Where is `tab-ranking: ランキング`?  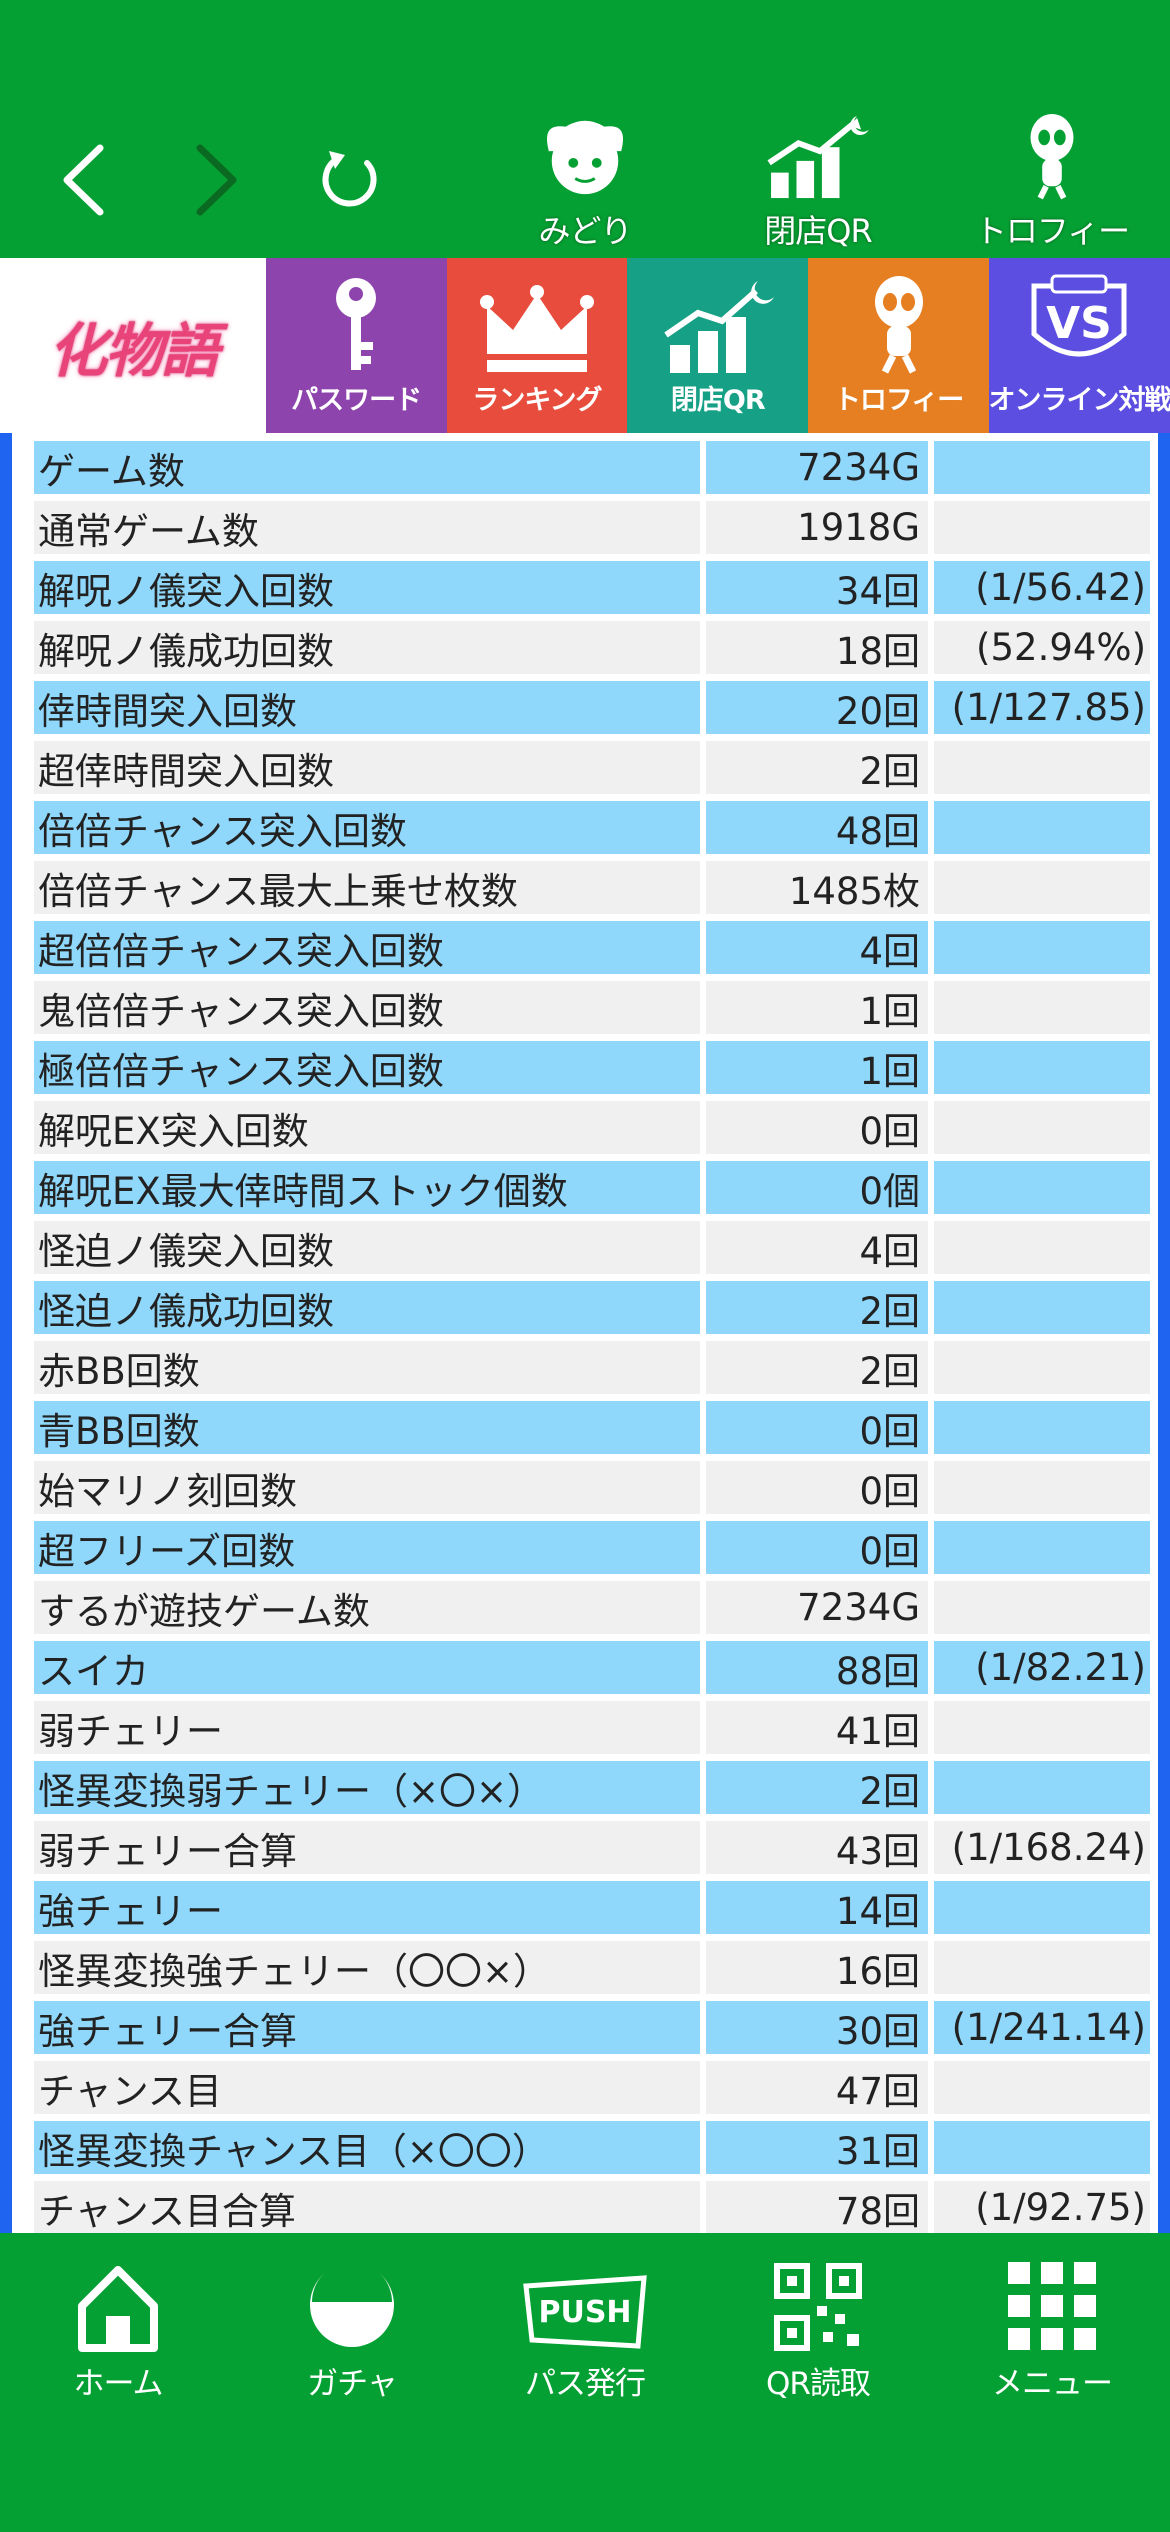 tab-ranking: ランキング is located at coordinates (537, 345).